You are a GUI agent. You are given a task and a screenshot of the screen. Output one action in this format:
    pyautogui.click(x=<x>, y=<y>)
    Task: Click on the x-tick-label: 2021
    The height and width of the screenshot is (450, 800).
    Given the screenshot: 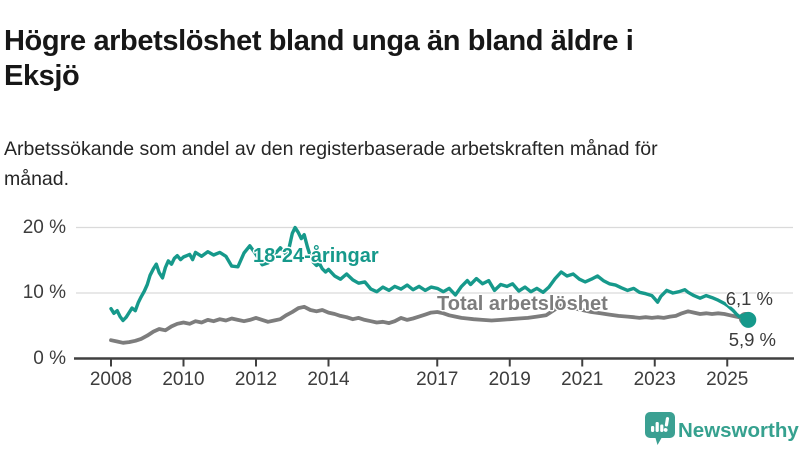 What is the action you would take?
    pyautogui.click(x=582, y=379)
    